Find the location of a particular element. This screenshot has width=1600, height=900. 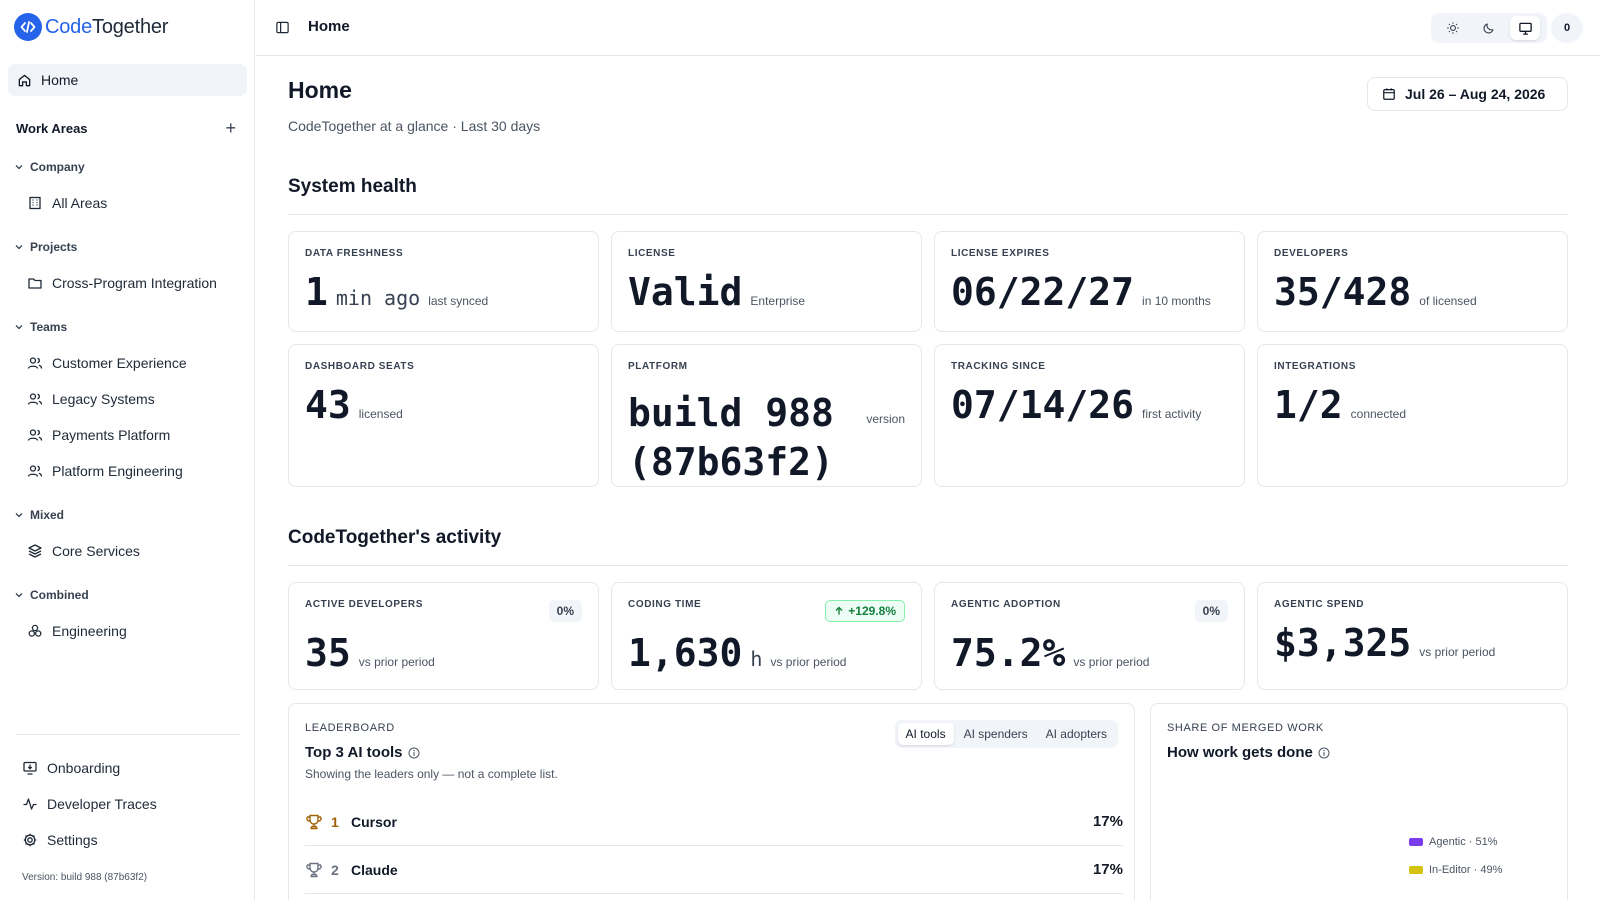

sidebar-item-customer-experience: Customer Experience is located at coordinates (107, 363).